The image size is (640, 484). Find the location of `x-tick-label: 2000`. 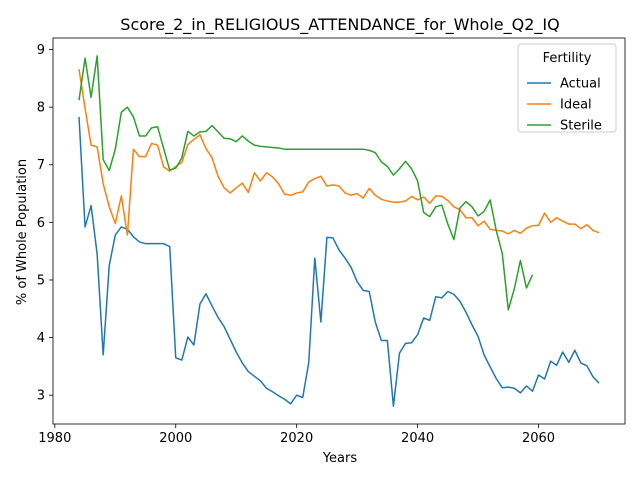

x-tick-label: 2000 is located at coordinates (175, 438).